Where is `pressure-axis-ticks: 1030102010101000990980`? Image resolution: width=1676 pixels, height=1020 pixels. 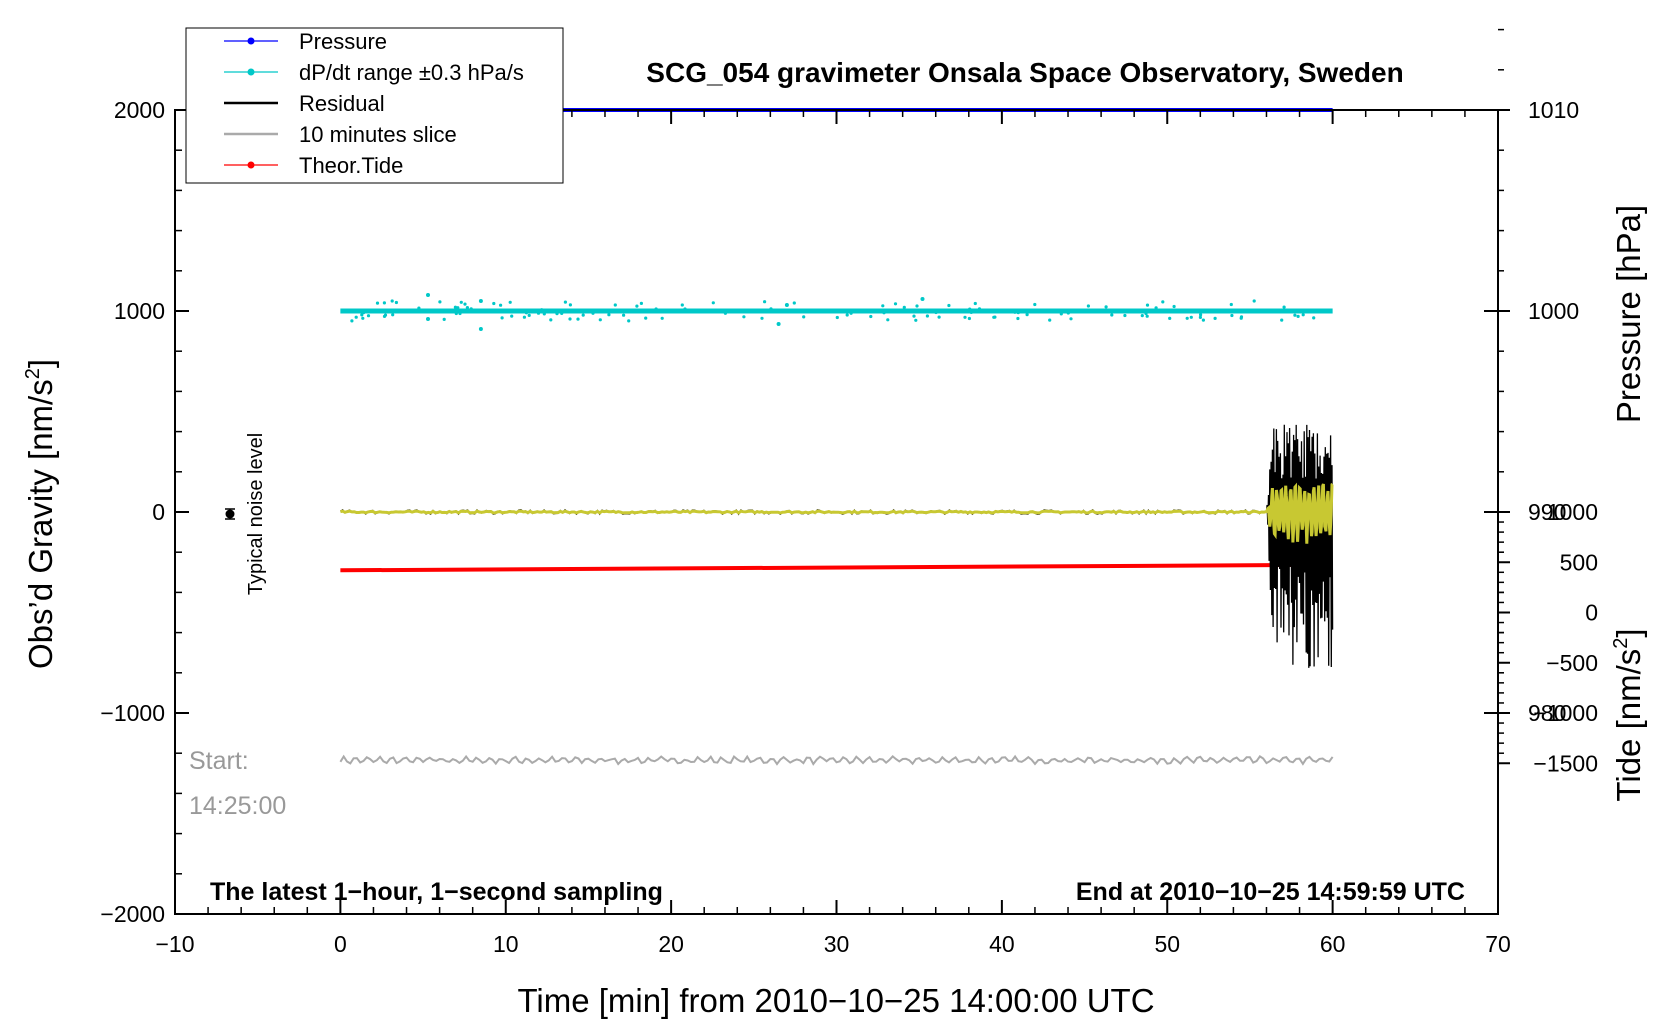
pressure-axis-ticks: 1030102010101000990980 is located at coordinates (1538, 377).